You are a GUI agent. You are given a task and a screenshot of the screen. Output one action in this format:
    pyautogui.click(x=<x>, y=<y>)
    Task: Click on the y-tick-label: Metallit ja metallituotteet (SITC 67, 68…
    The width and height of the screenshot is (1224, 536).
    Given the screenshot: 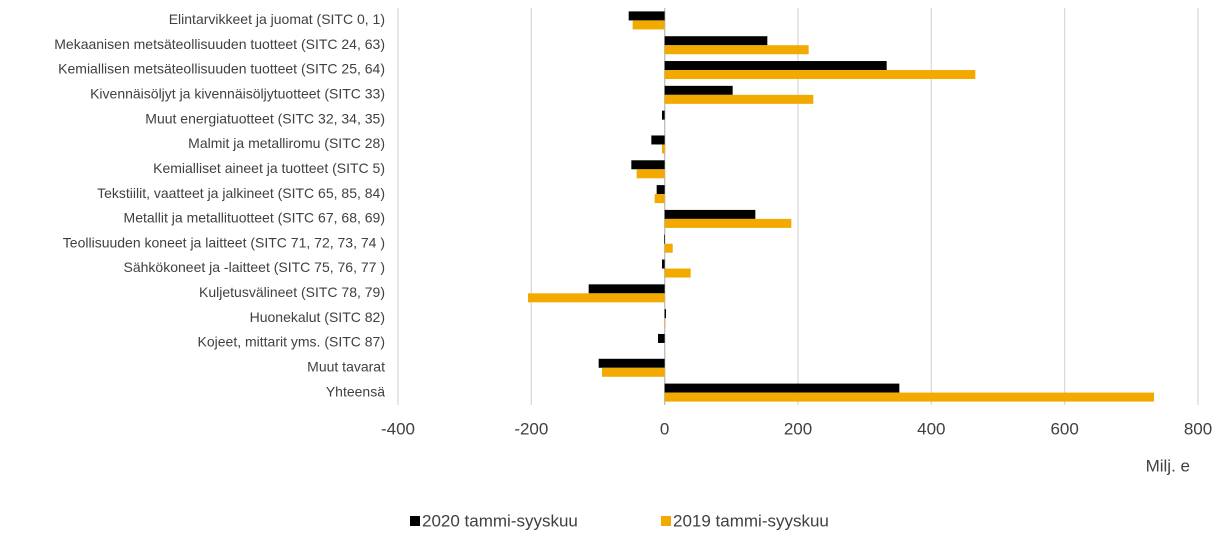 What is the action you would take?
    pyautogui.click(x=254, y=218)
    